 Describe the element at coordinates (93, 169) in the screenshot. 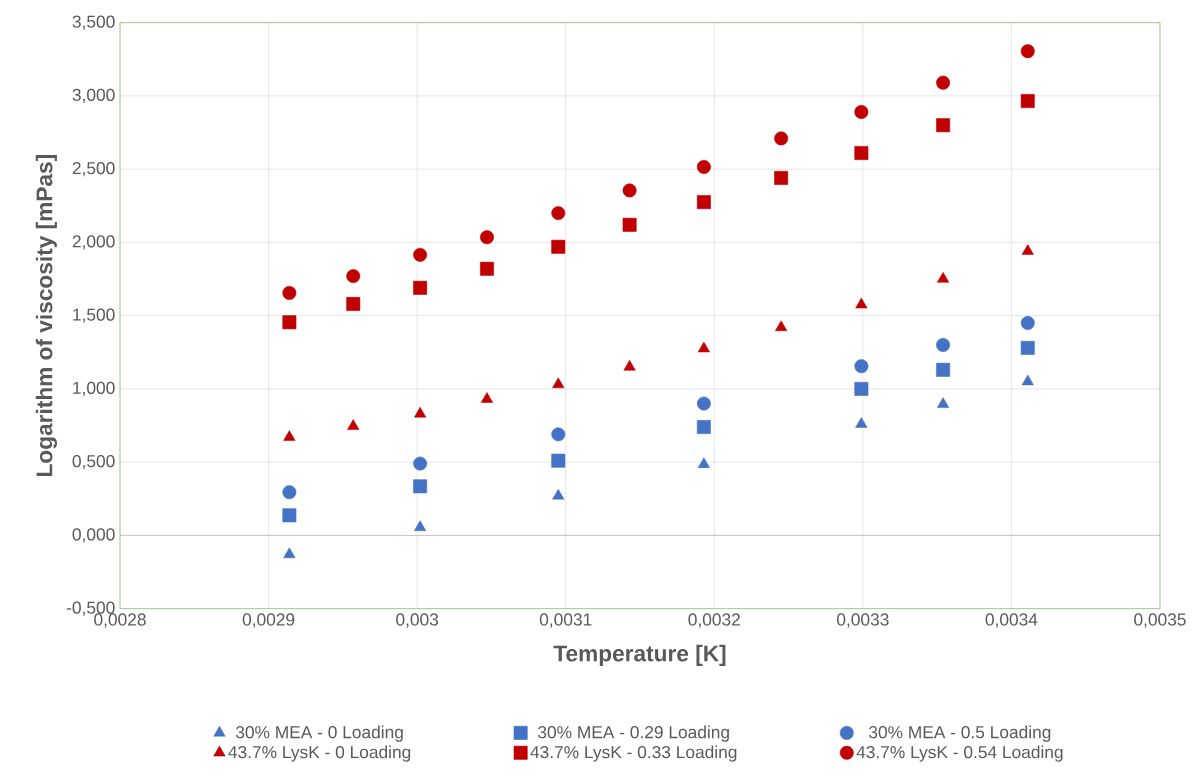

I see `y-tick-label: 2,500` at that location.